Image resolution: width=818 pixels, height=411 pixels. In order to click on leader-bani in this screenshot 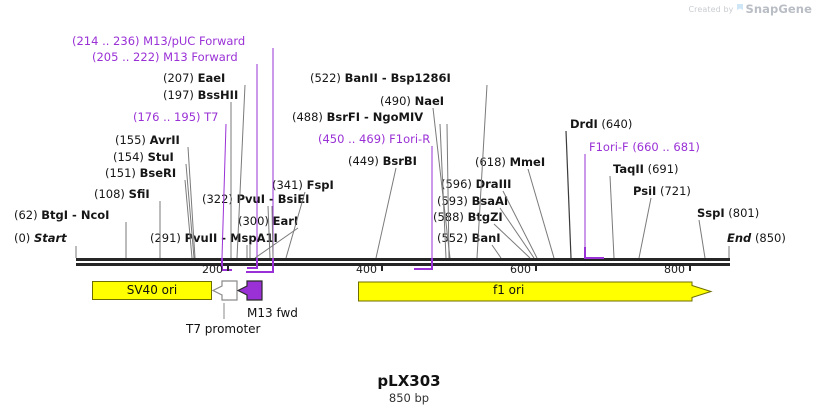, I will do `click(496, 251)`.